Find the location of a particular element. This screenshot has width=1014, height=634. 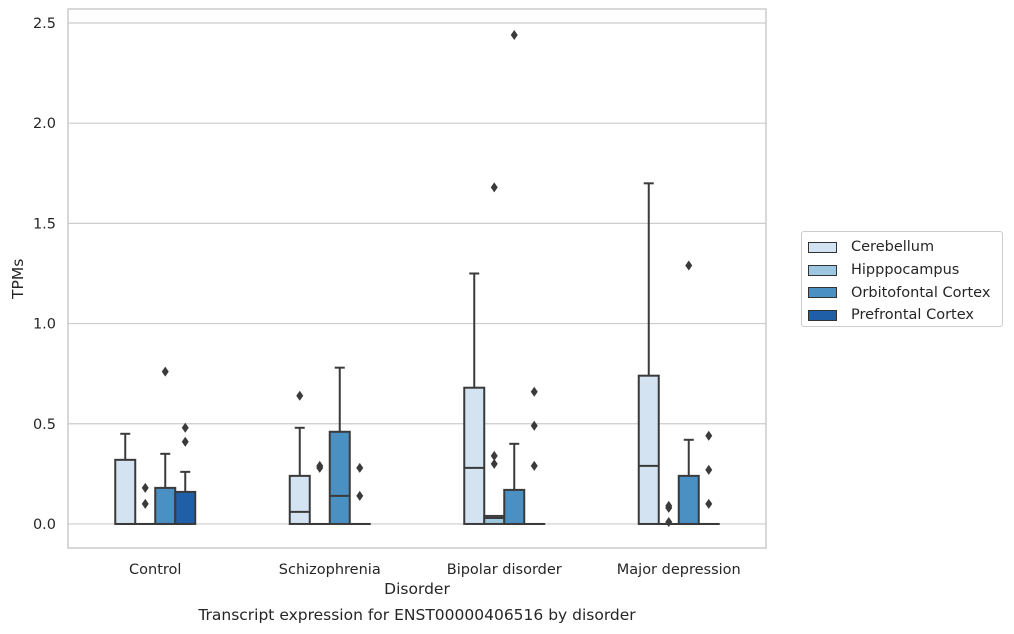

legend-label-cerebellum: Cerebellum is located at coordinates (893, 247).